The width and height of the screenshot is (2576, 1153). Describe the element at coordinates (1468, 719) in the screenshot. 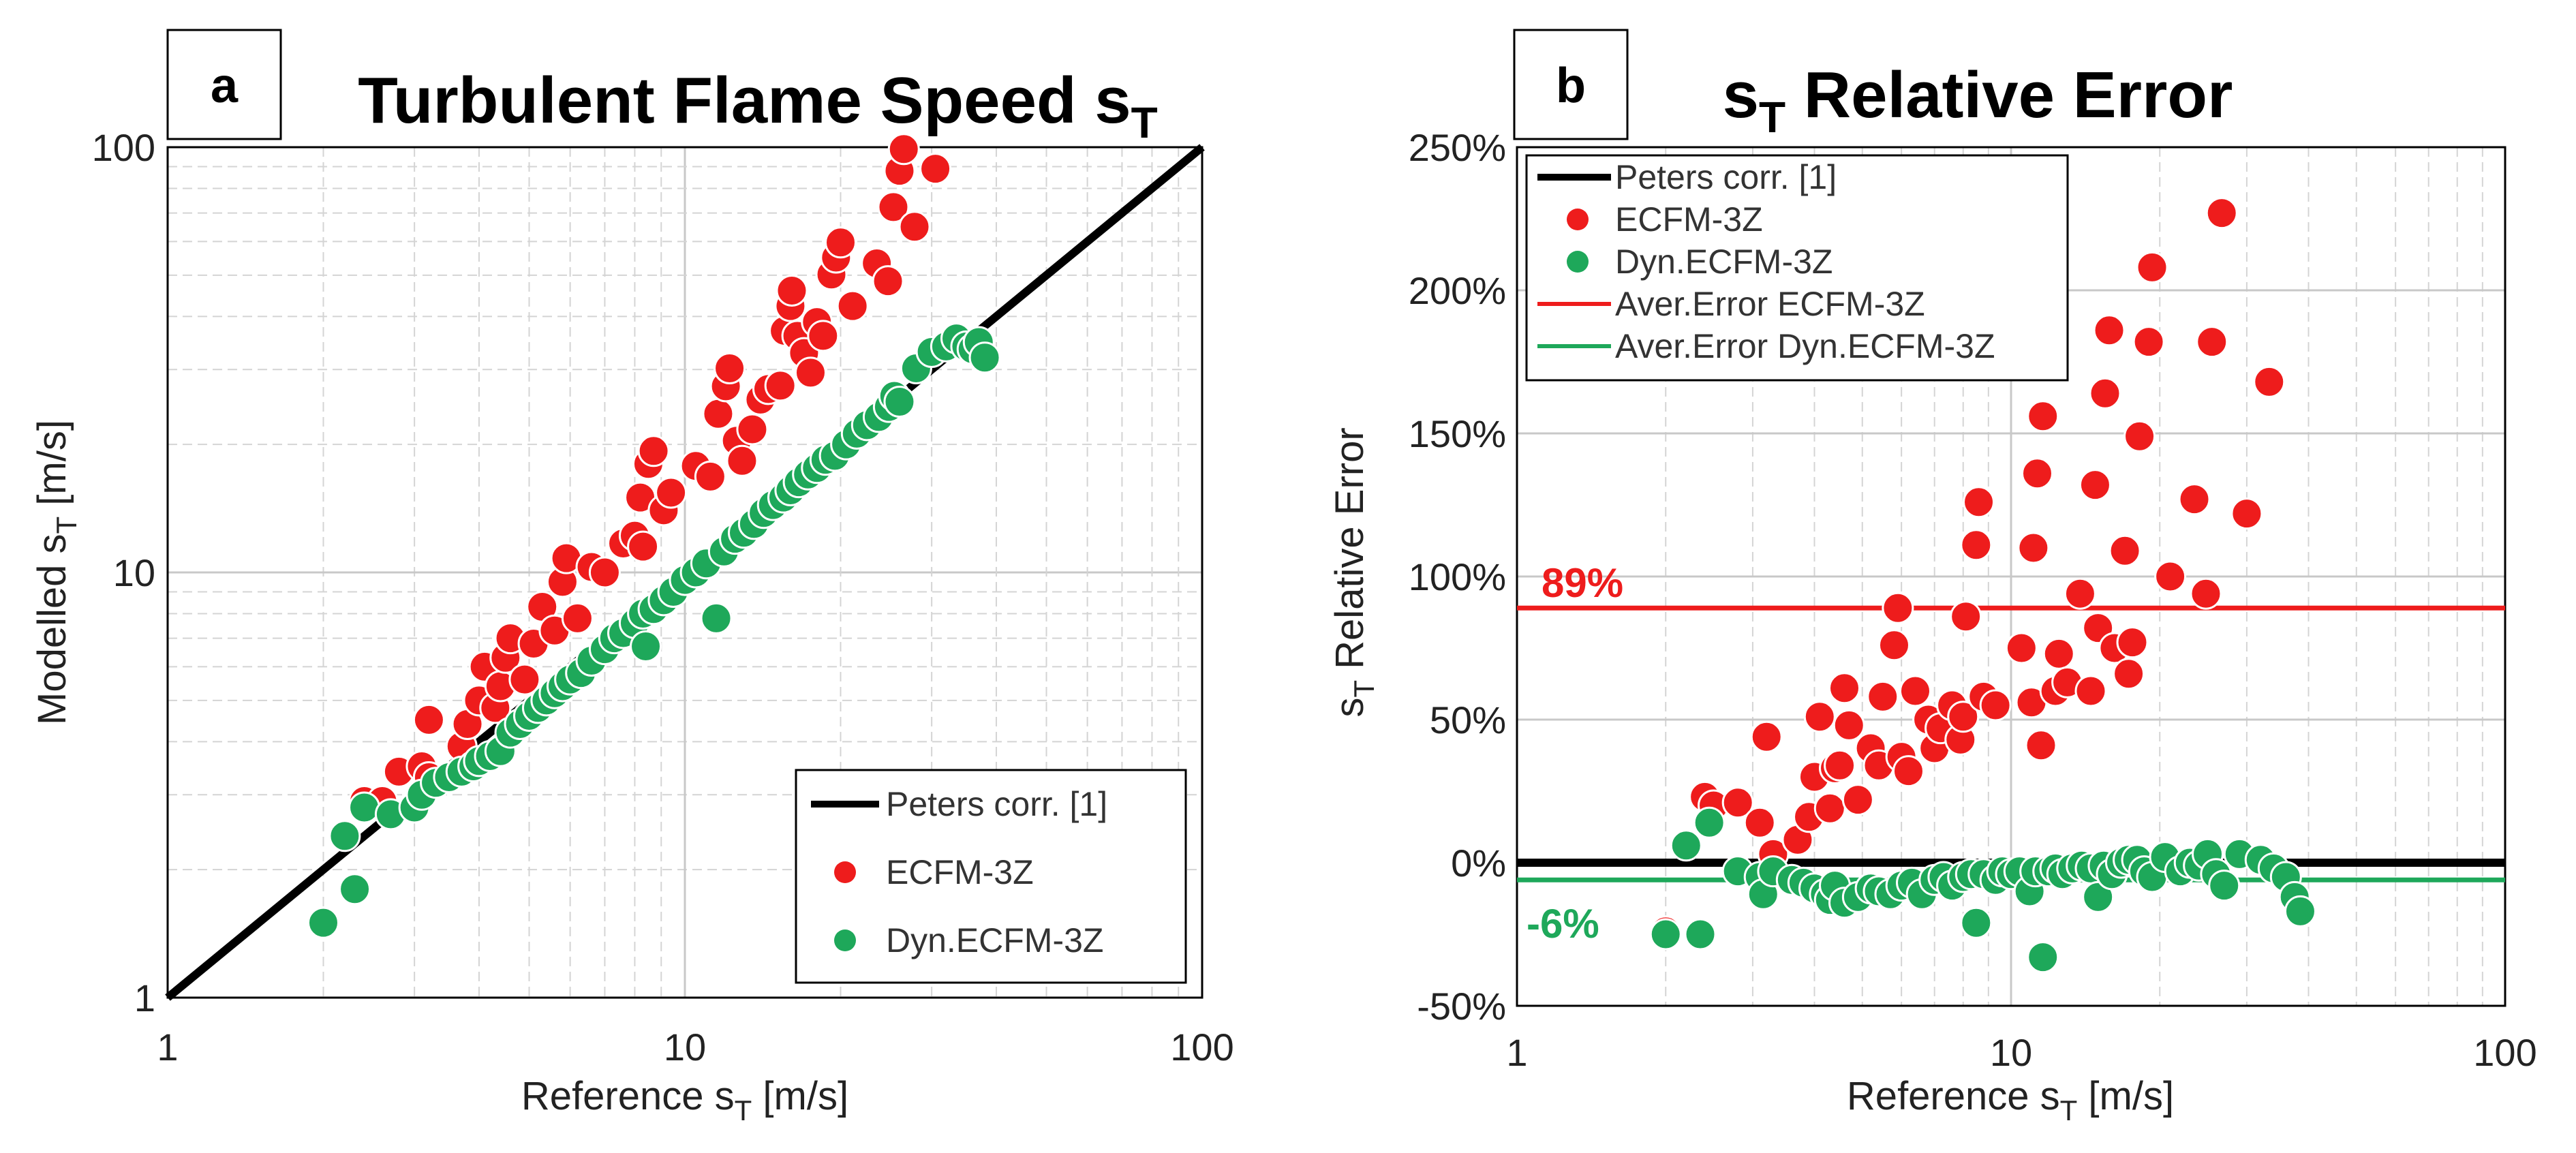

I see `y-tick-label: 50%` at that location.